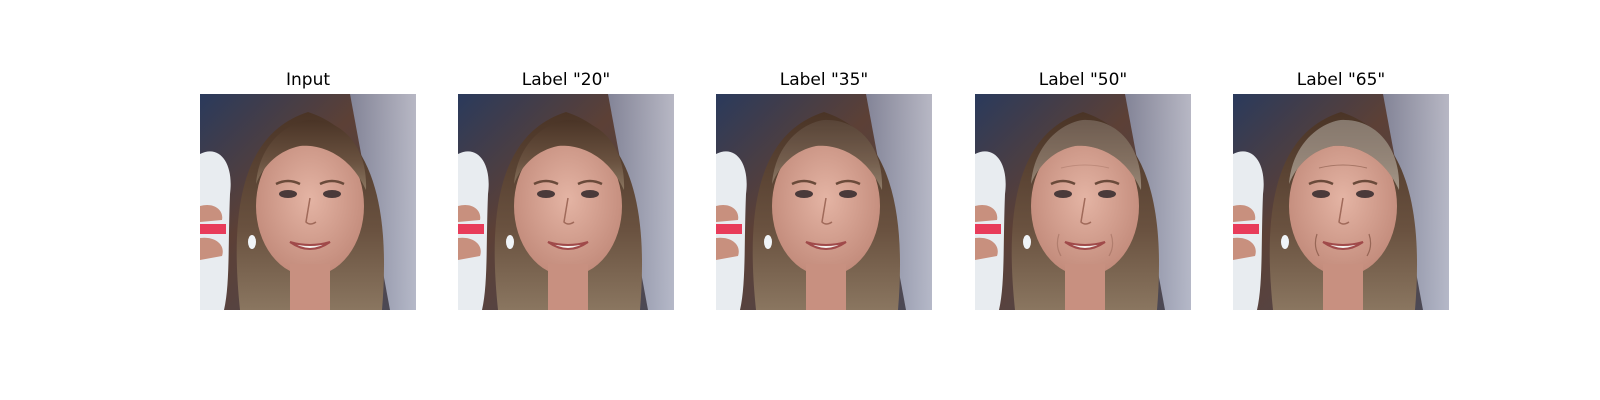  Describe the element at coordinates (566, 80) in the screenshot. I see `panel-title: Label "20"` at that location.